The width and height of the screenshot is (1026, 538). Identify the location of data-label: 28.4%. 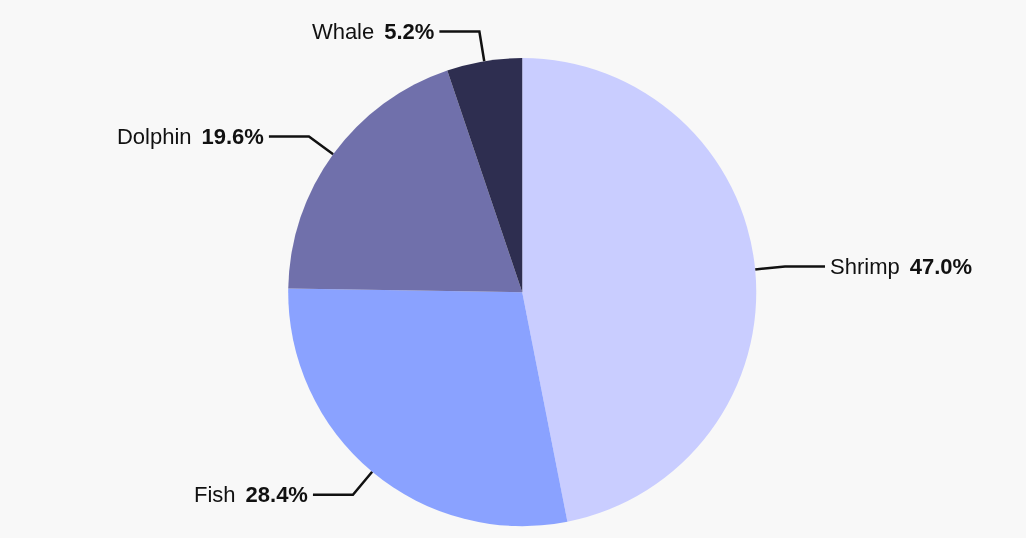
(276, 495).